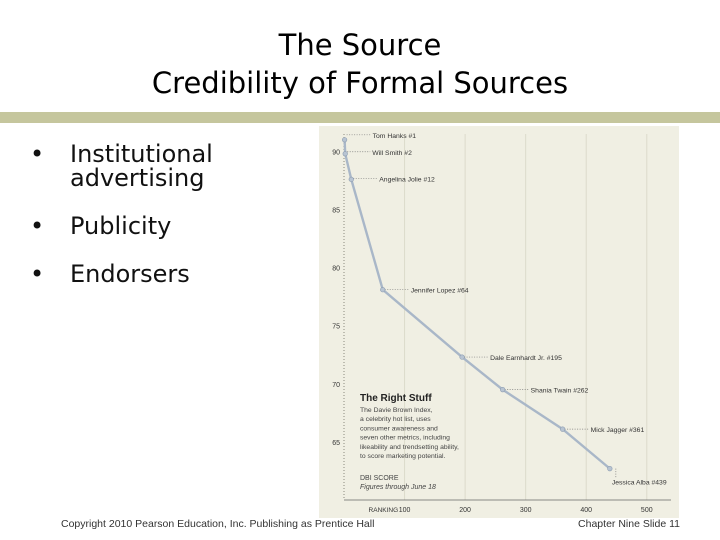 The height and width of the screenshot is (540, 720). What do you see at coordinates (409, 447) in the screenshot?
I see `chart-description-line: likeability and trendsetting ability,` at bounding box center [409, 447].